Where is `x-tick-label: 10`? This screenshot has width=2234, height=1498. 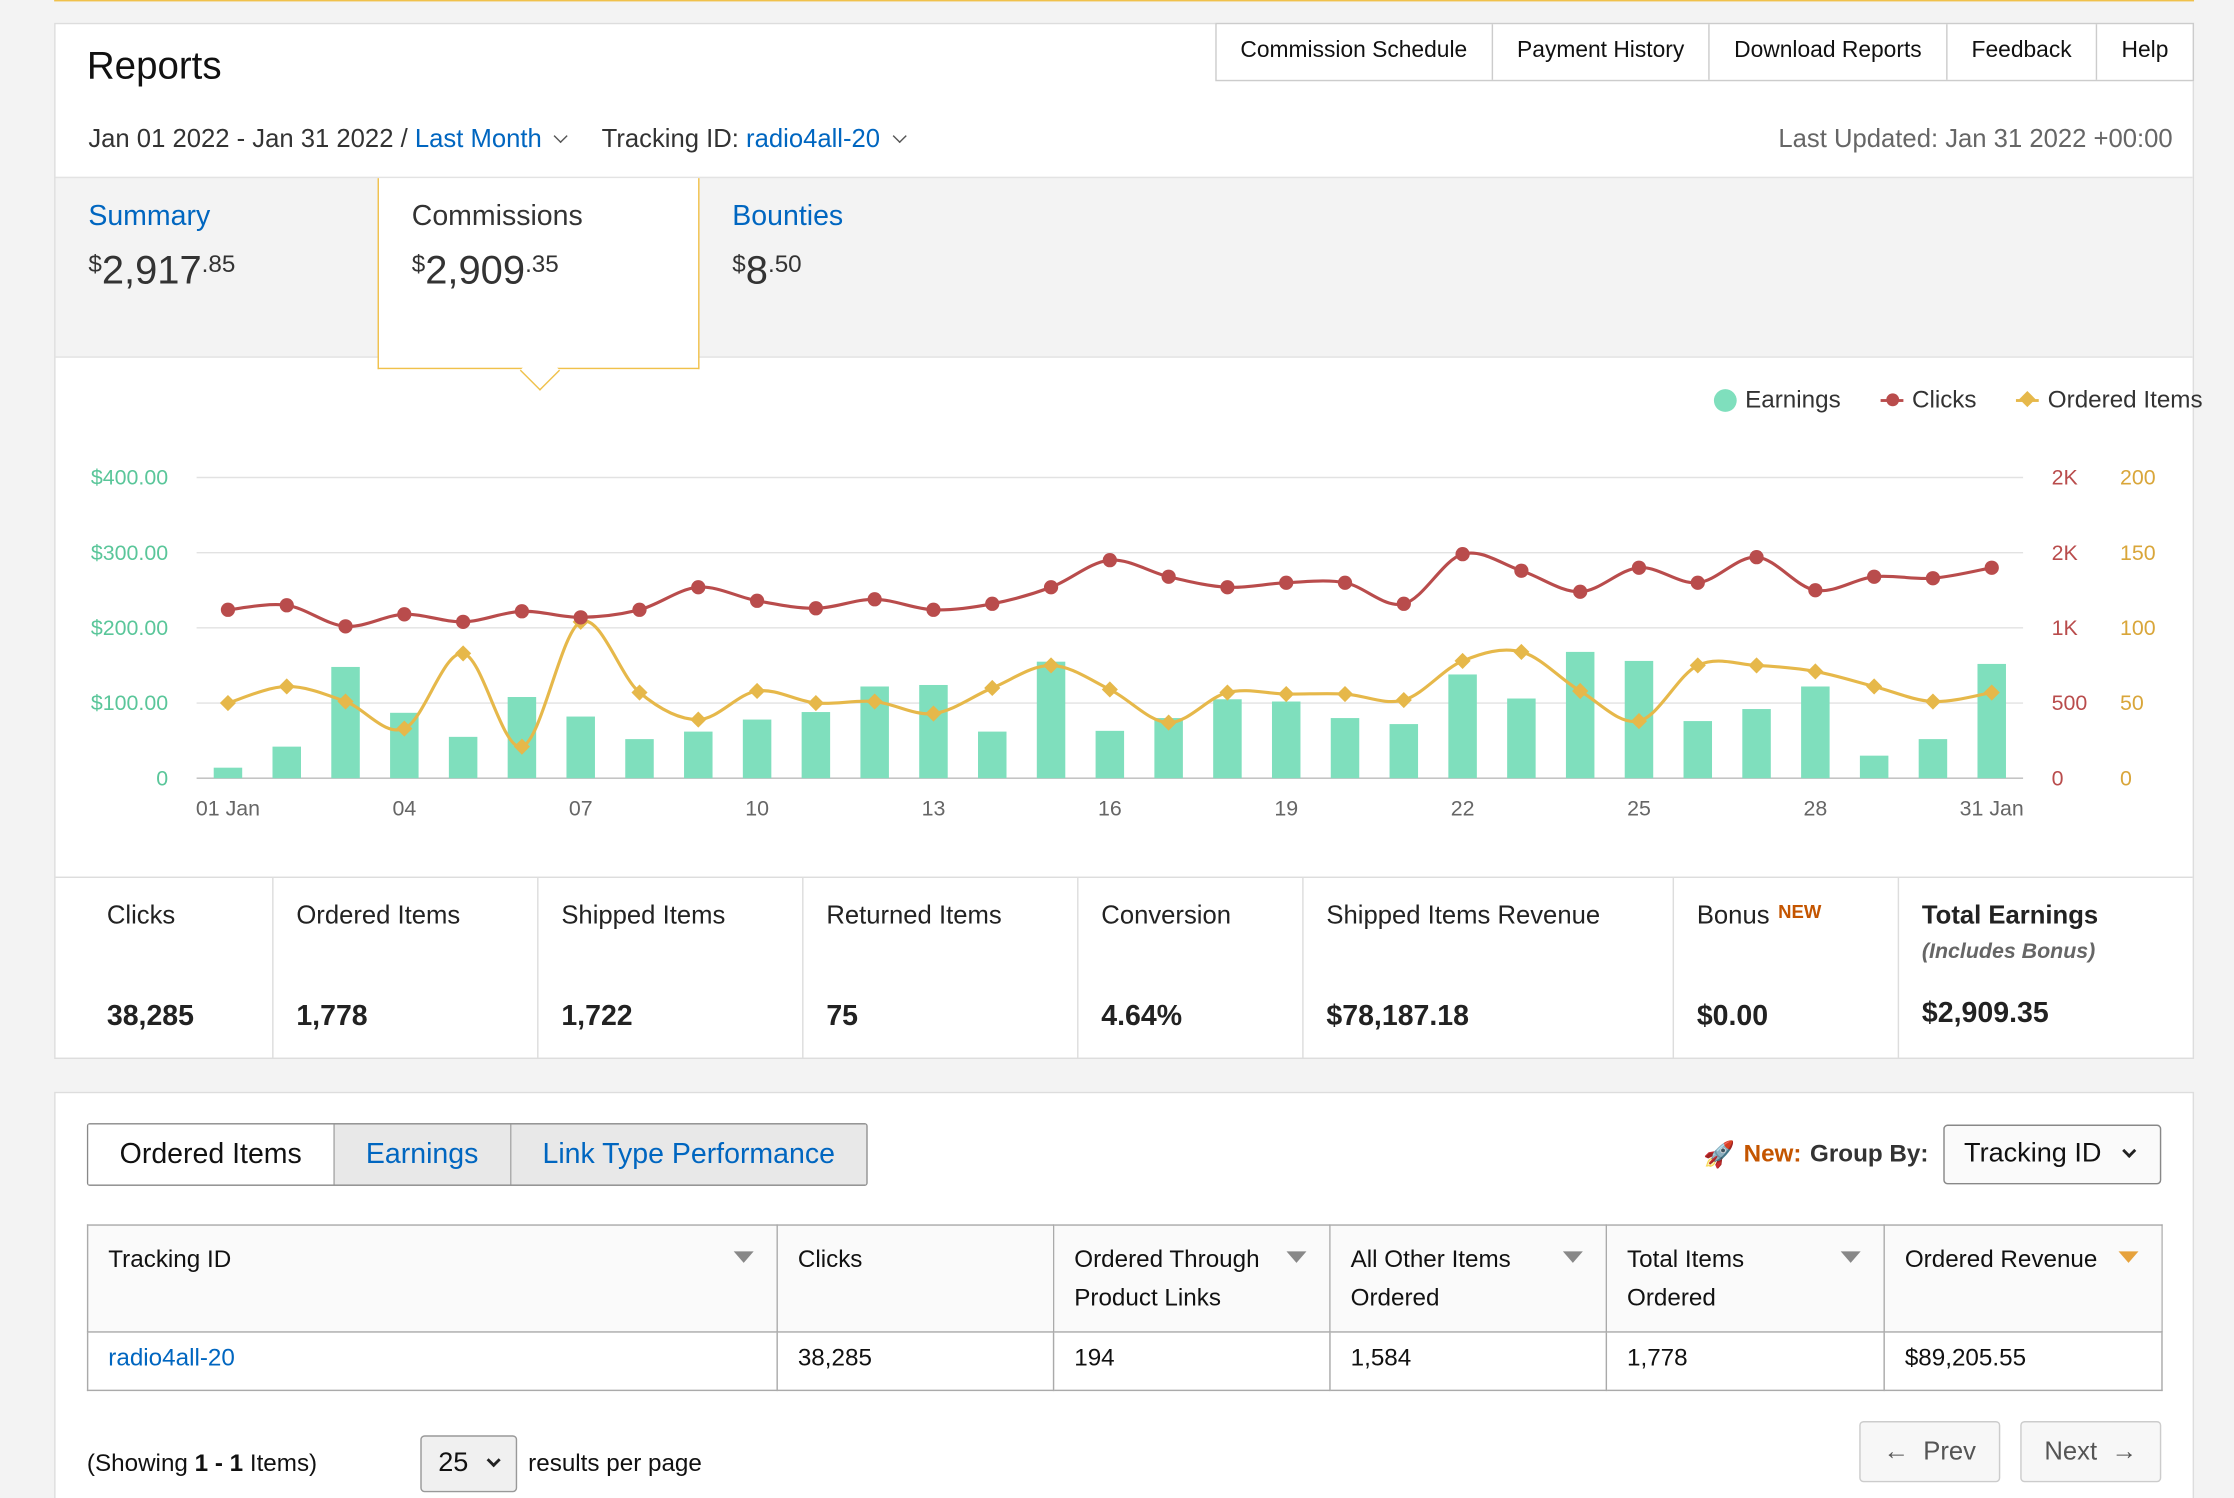
x-tick-label: 10 is located at coordinates (757, 808).